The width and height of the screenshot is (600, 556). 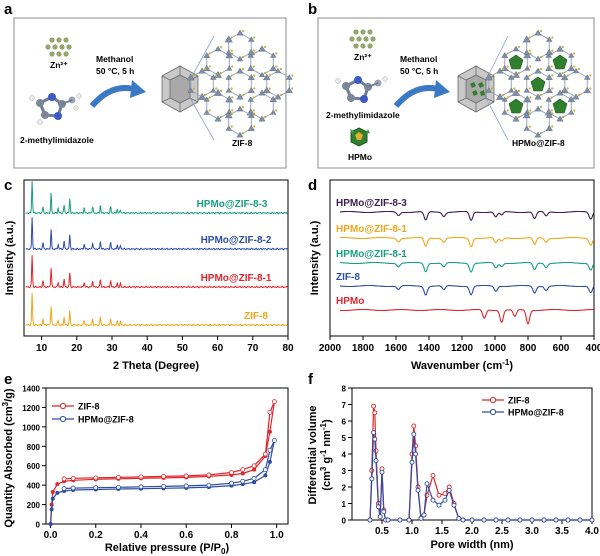 I want to click on zoom-line-bottom, so click(x=497, y=119).